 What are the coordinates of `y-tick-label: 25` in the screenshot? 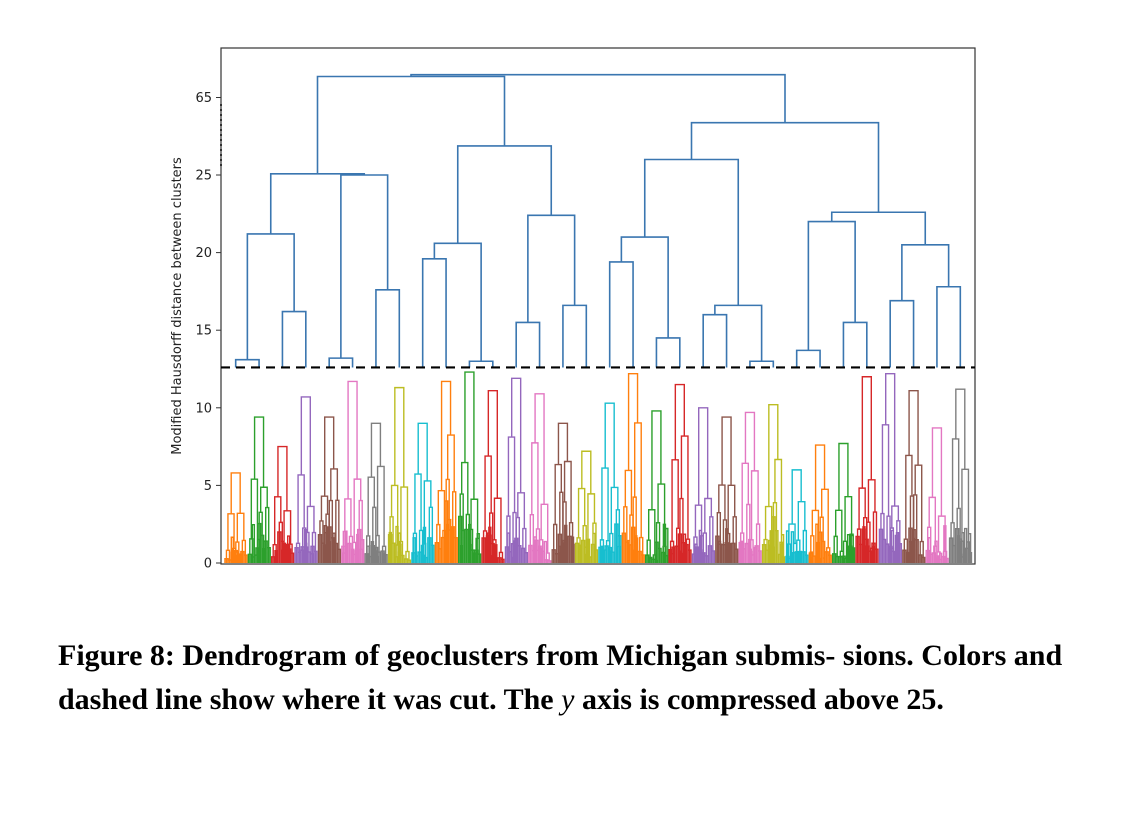 It's located at (203, 176).